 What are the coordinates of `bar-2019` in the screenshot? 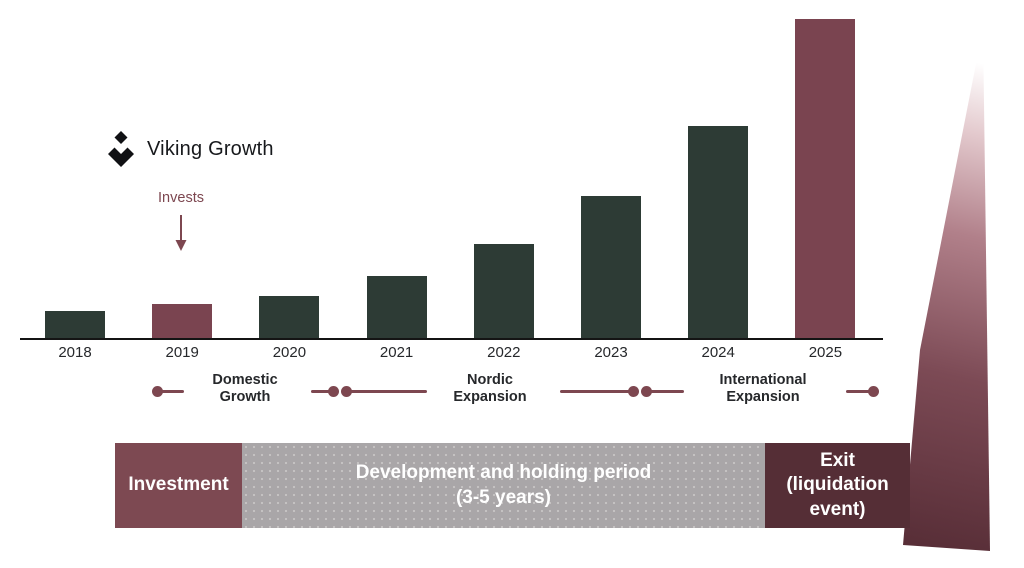 It's located at (182, 321).